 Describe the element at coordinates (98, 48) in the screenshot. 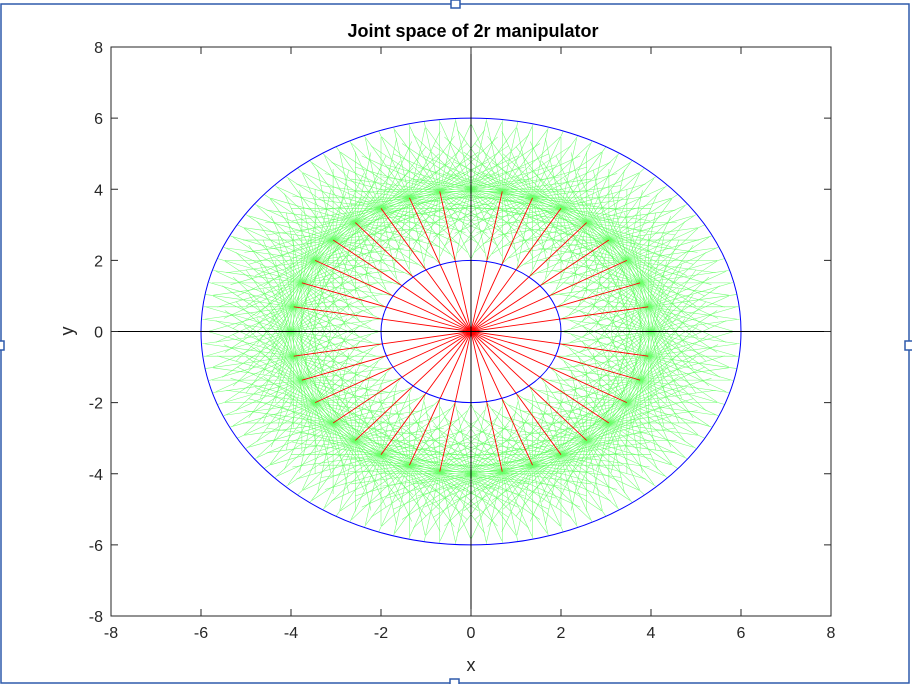

I see `y-tick-label: 8` at that location.